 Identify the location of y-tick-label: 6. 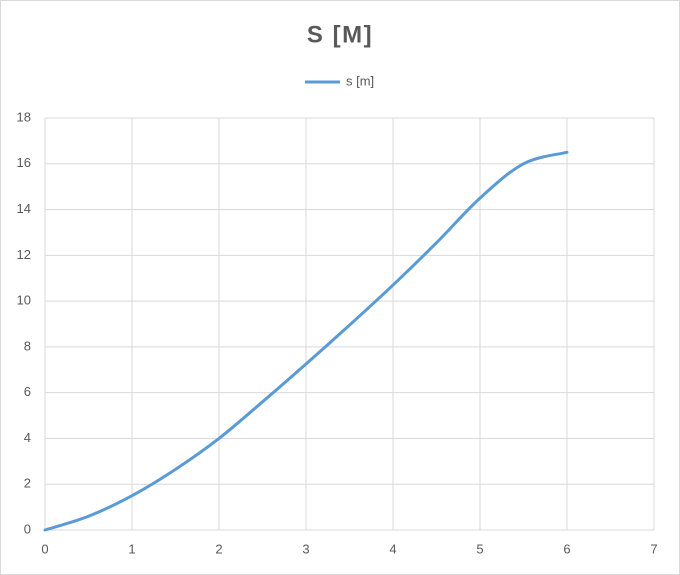
(27, 391).